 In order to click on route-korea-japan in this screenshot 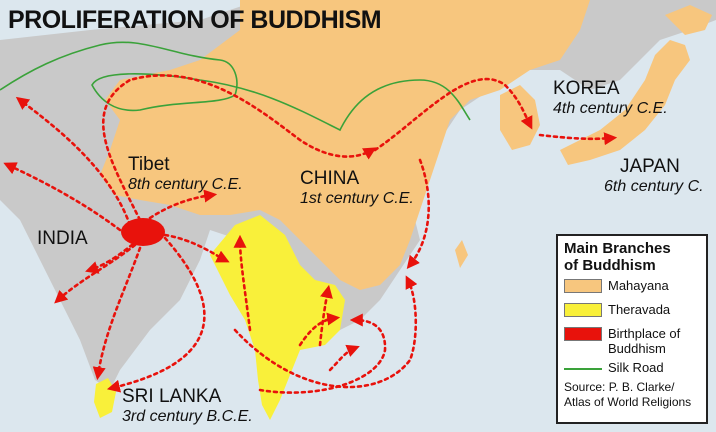, I will do `click(578, 139)`.